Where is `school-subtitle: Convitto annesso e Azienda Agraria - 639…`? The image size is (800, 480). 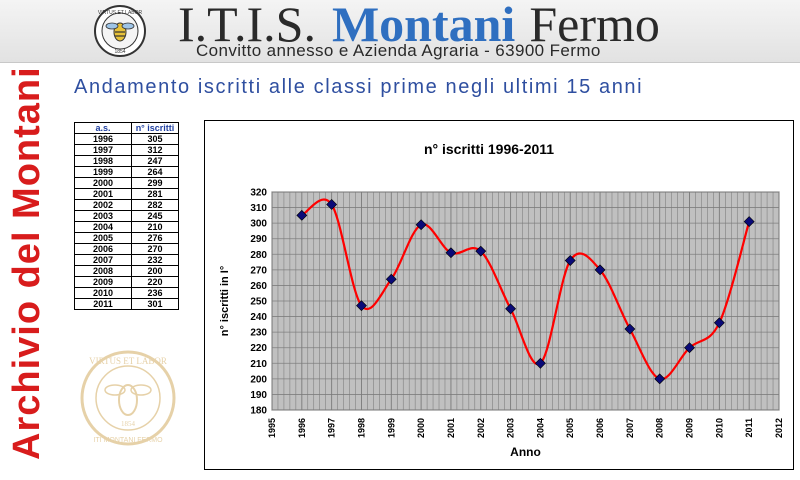
school-subtitle: Convitto annesso e Azienda Agraria - 639… is located at coordinates (398, 50).